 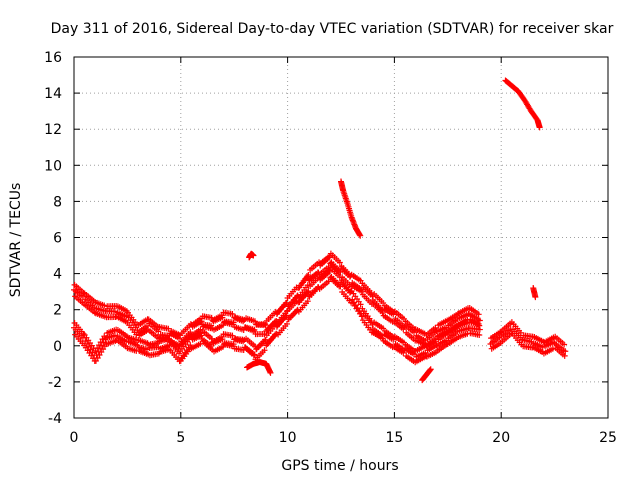 I want to click on x-axis-label: GPS time / hours, so click(x=339, y=466).